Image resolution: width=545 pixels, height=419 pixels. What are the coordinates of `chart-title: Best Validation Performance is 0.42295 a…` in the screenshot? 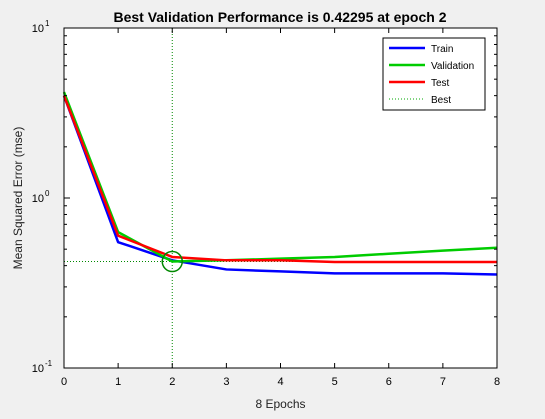 It's located at (279, 17).